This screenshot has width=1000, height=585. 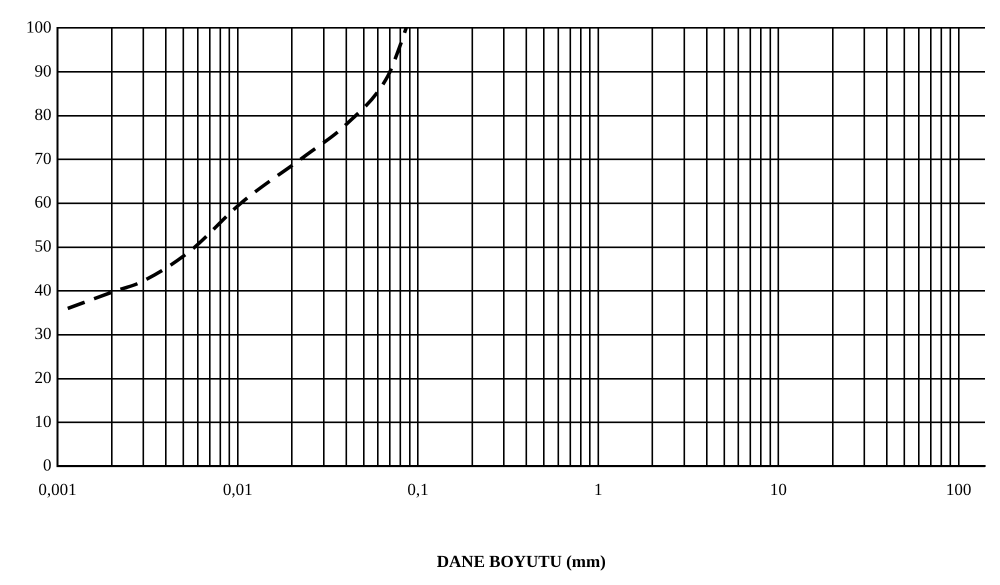 I want to click on y-tick-label: 90, so click(x=43, y=70).